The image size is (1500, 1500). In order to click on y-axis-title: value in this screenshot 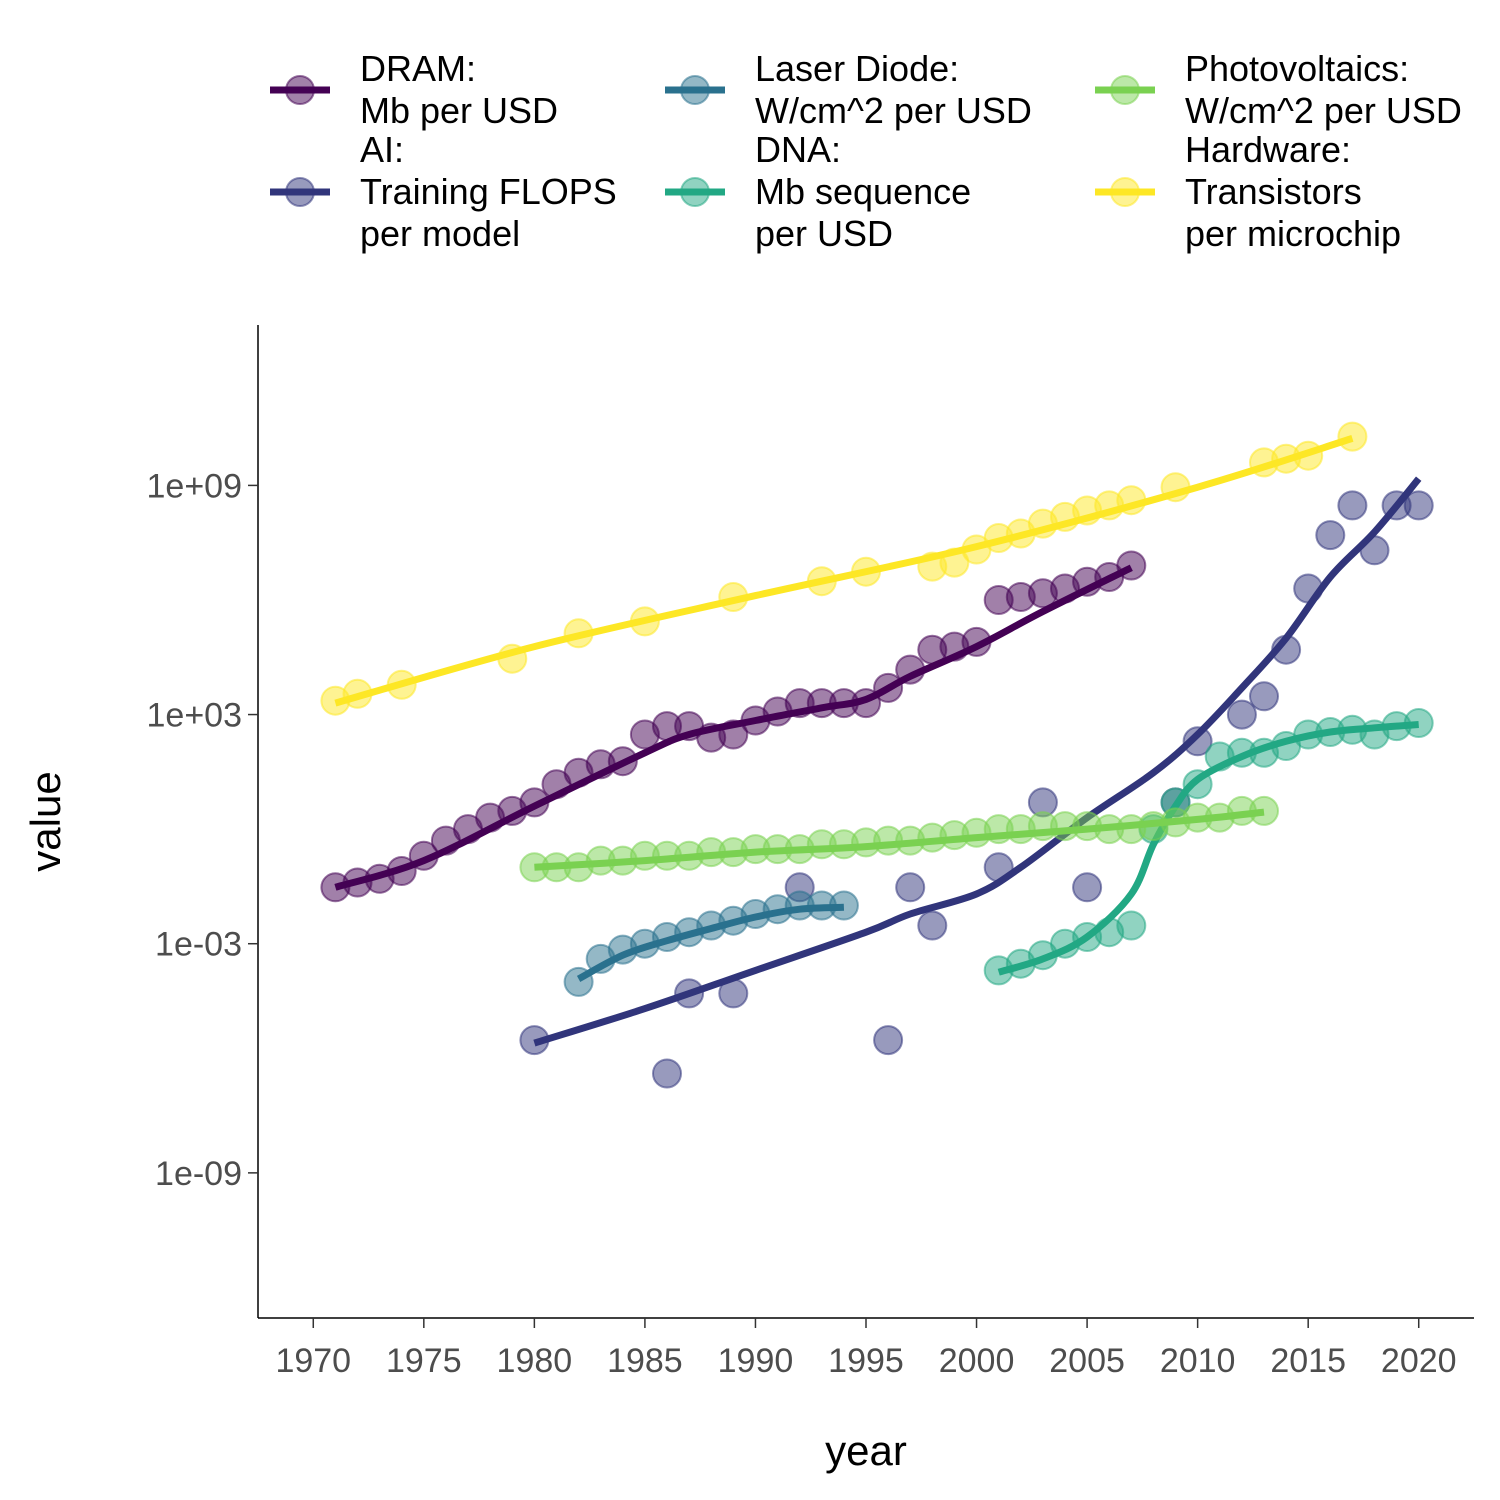, I will do `click(45, 821)`.